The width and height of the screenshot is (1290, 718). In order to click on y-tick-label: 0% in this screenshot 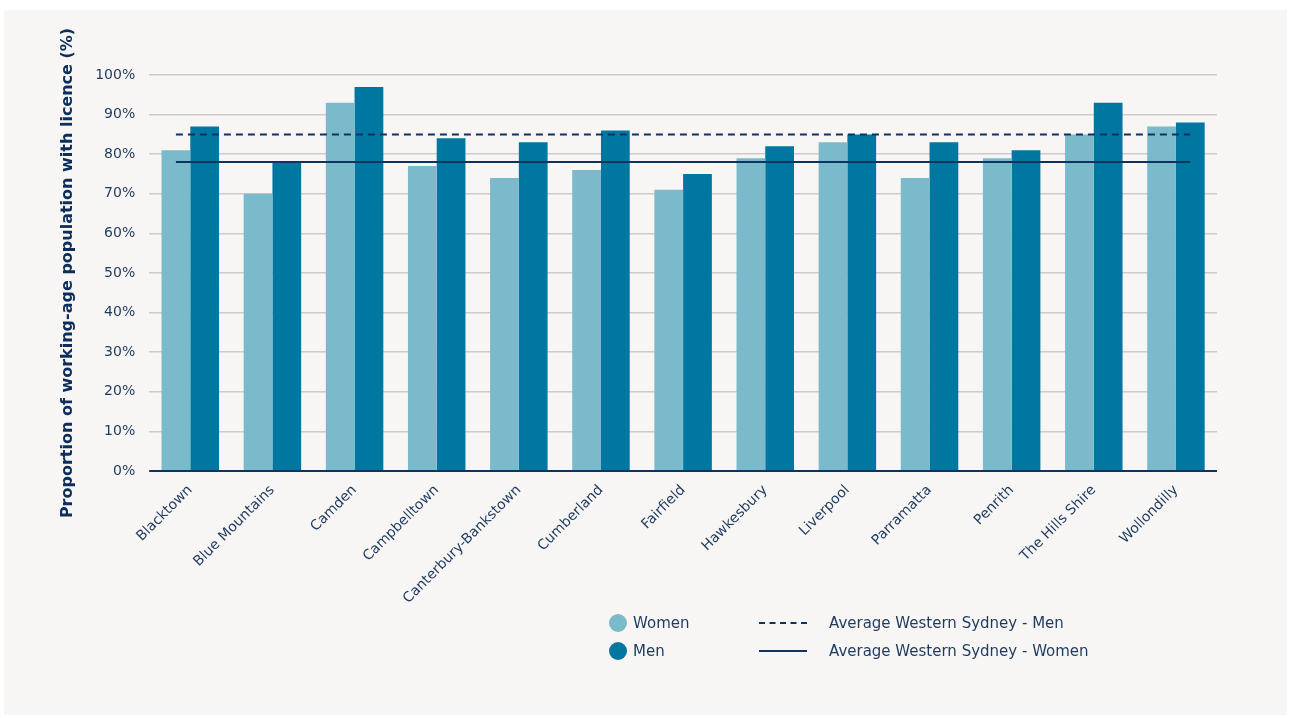, I will do `click(124, 469)`.